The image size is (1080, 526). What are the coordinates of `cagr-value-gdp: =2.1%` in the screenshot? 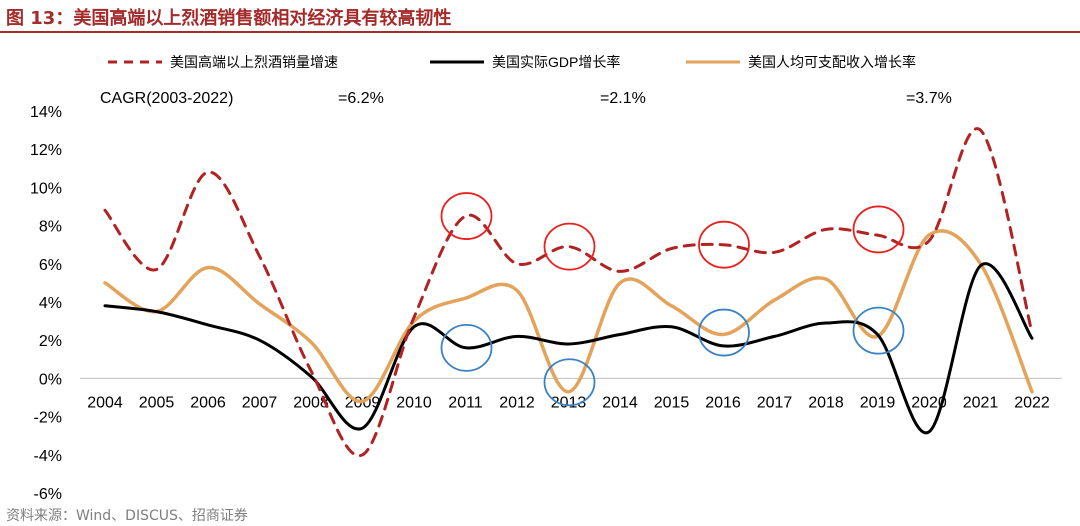 It's located at (623, 98).